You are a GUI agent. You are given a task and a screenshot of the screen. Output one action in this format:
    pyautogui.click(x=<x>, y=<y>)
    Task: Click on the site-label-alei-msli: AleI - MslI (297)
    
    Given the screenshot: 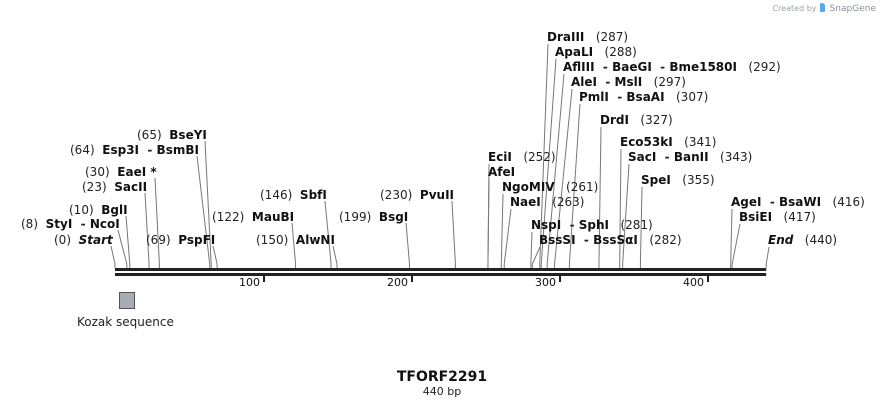 What is the action you would take?
    pyautogui.click(x=628, y=82)
    